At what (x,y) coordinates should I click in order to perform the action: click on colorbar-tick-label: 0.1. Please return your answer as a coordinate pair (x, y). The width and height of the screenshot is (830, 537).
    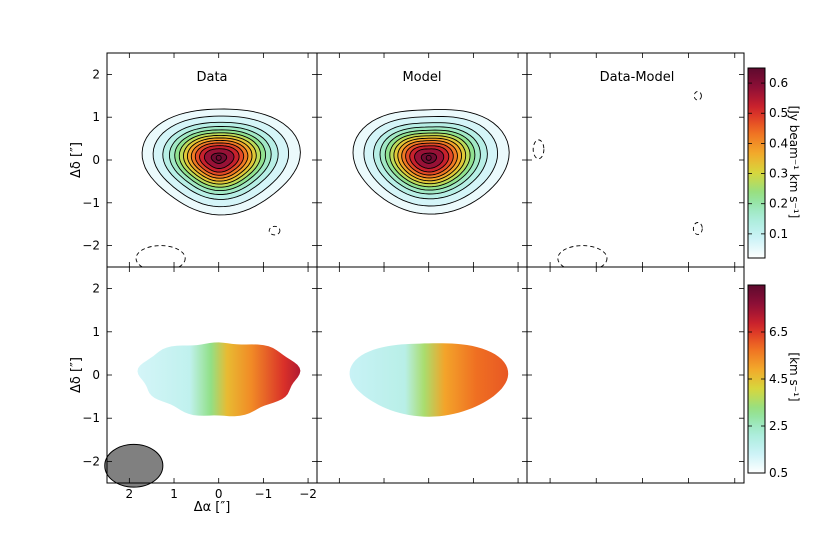
    Looking at the image, I should click on (778, 234).